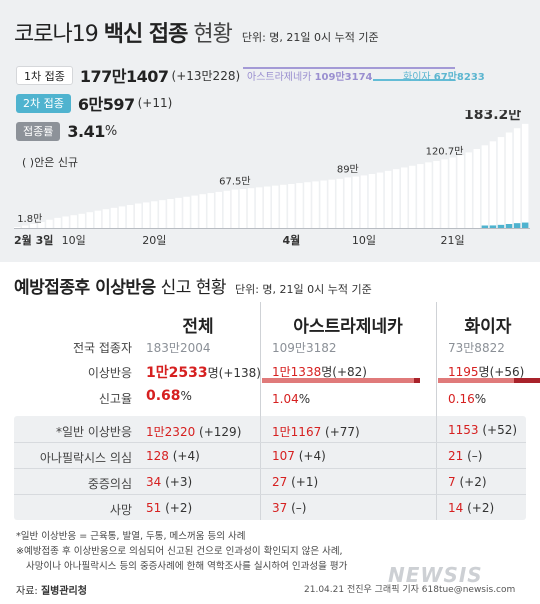 The image size is (540, 604). Describe the element at coordinates (86, 131) in the screenshot. I see `rate-value: 3.41` at that location.